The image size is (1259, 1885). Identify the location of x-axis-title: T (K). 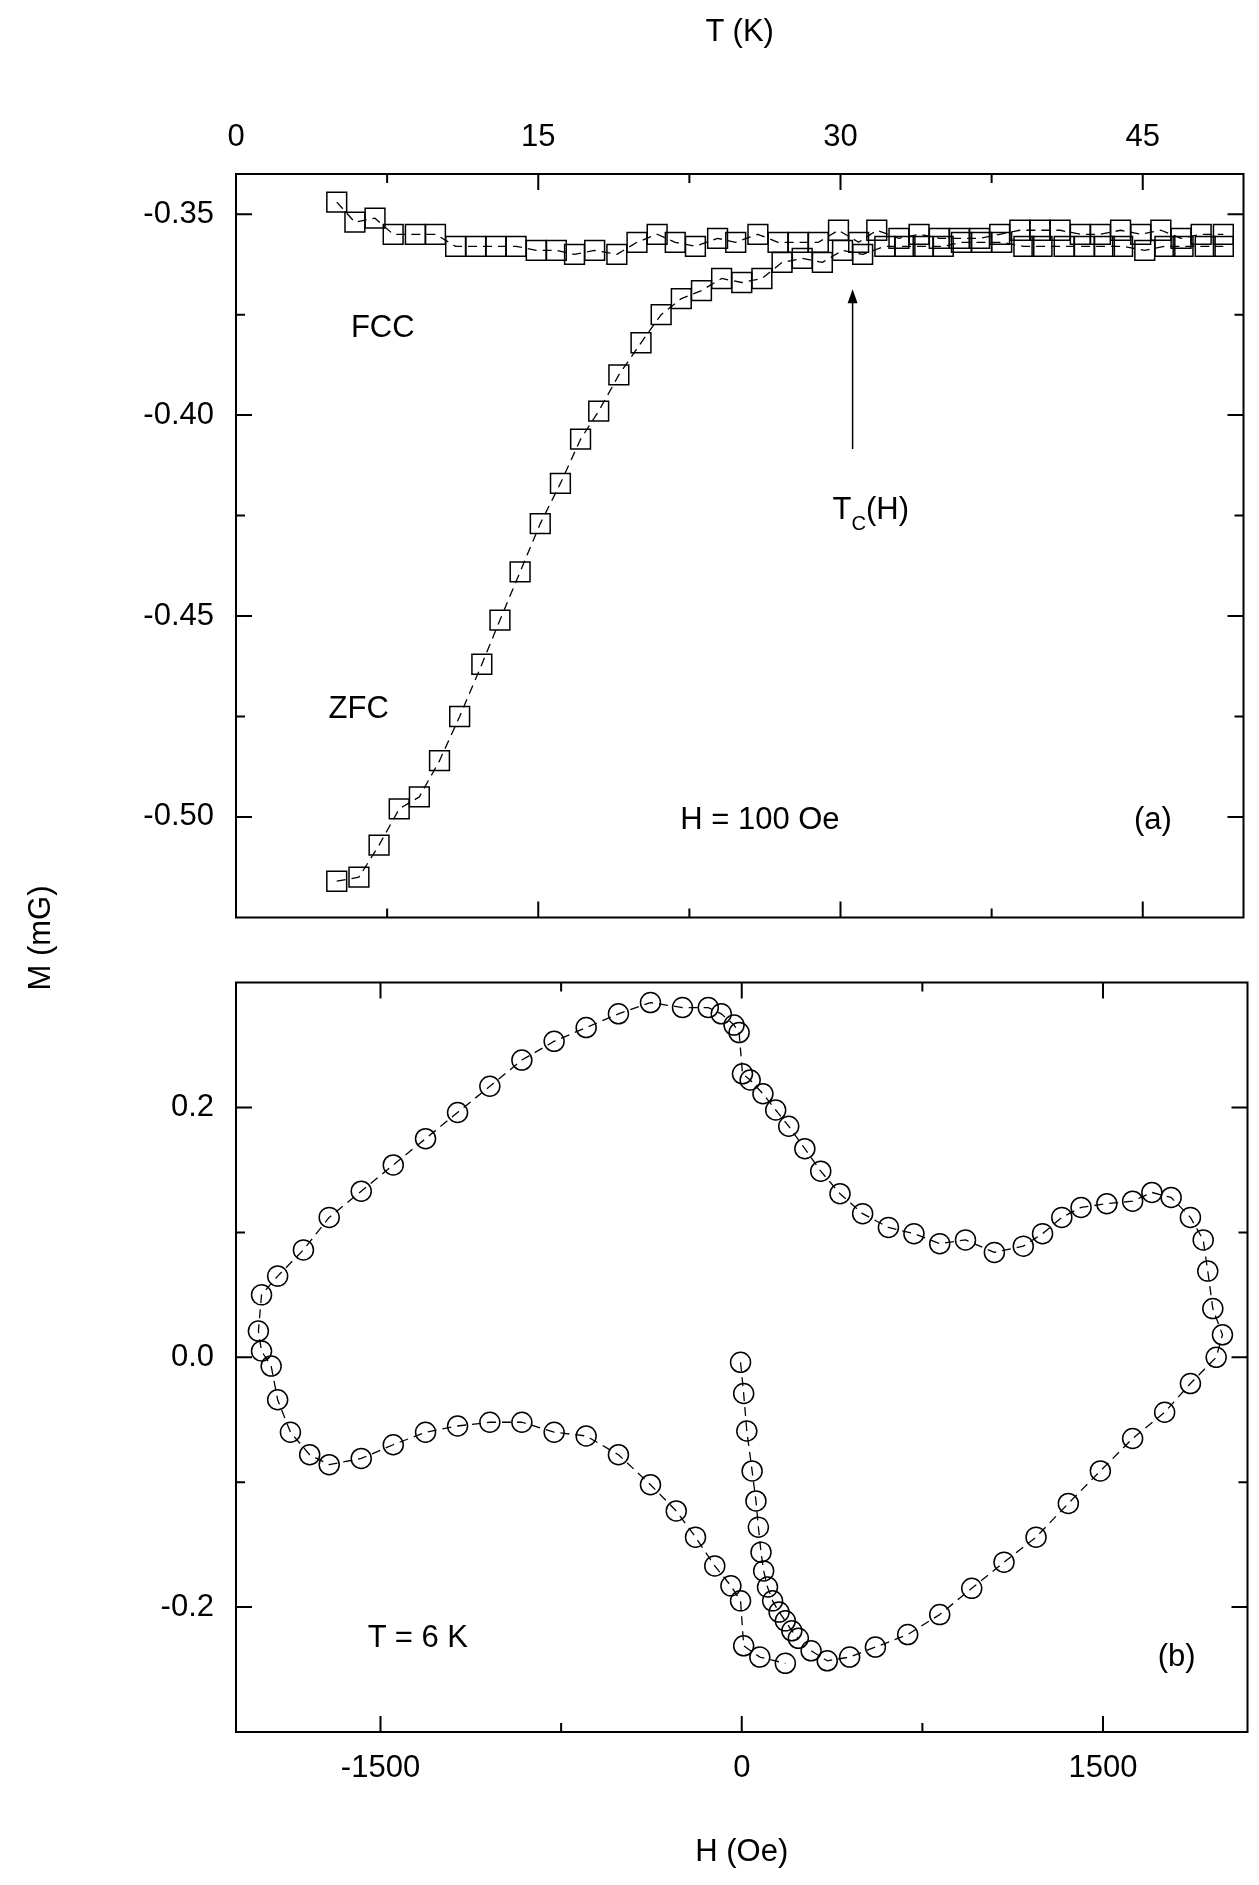
(739, 31).